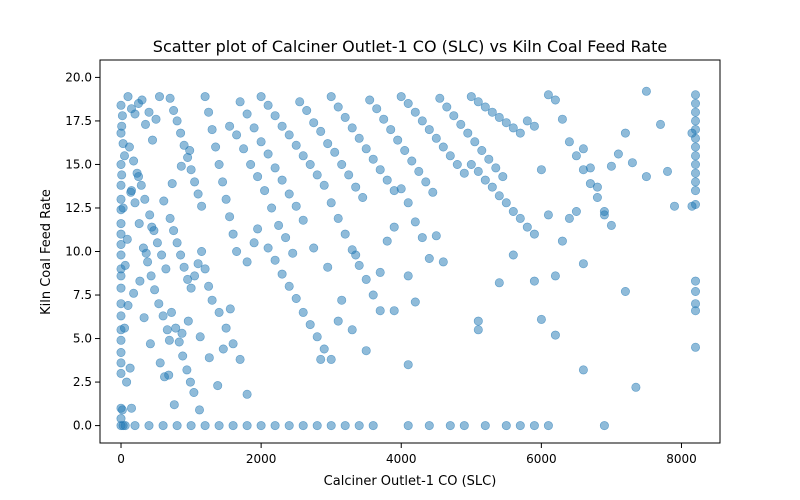  What do you see at coordinates (78, 121) in the screenshot?
I see `y-tick-label: 17.5` at bounding box center [78, 121].